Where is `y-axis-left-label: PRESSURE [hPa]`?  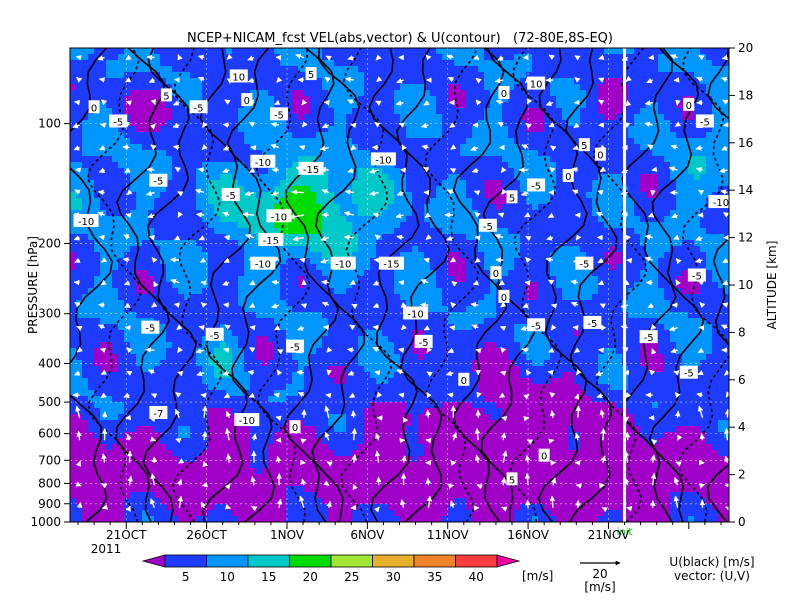
y-axis-left-label: PRESSURE [hPa] is located at coordinates (33, 285).